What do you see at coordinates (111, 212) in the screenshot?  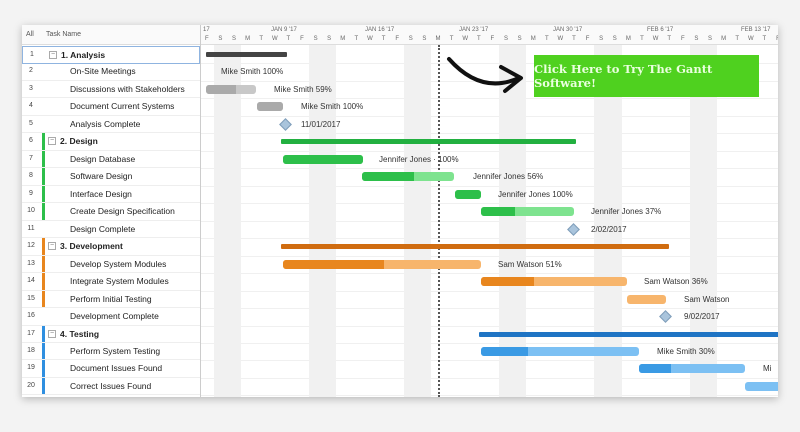 I see `task-row: 10 Create Design Specification` at bounding box center [111, 212].